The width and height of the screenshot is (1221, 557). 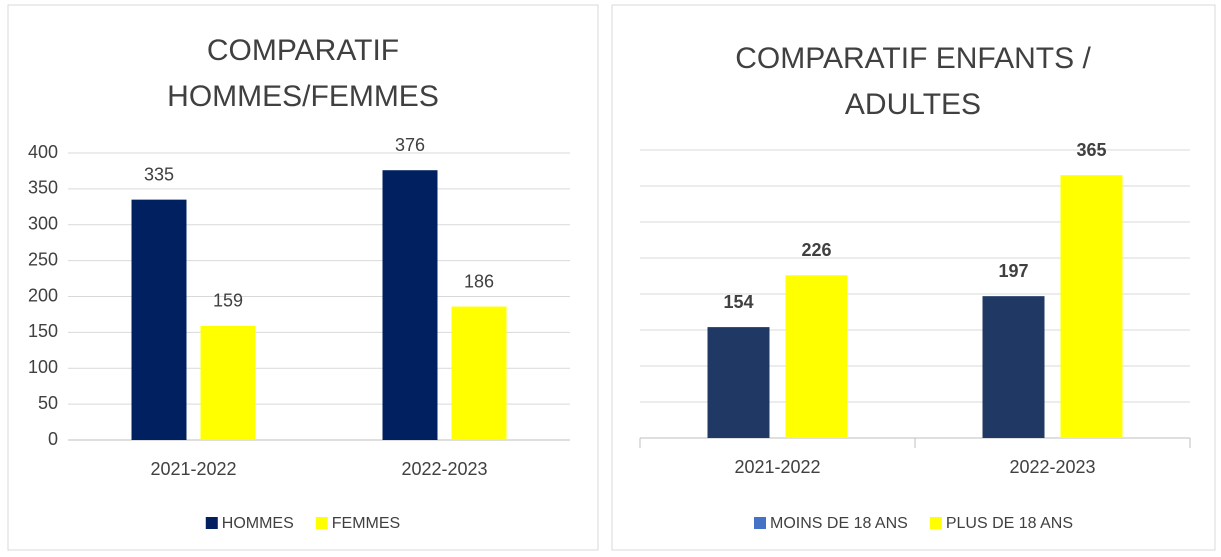 I want to click on y-tick-label: 300, so click(x=43, y=224).